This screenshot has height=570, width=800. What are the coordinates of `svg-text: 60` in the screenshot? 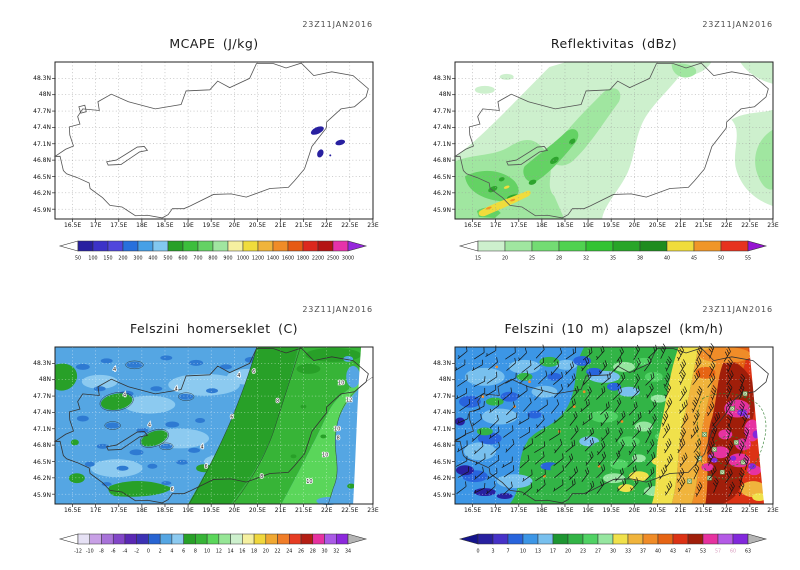 It's located at (733, 552).